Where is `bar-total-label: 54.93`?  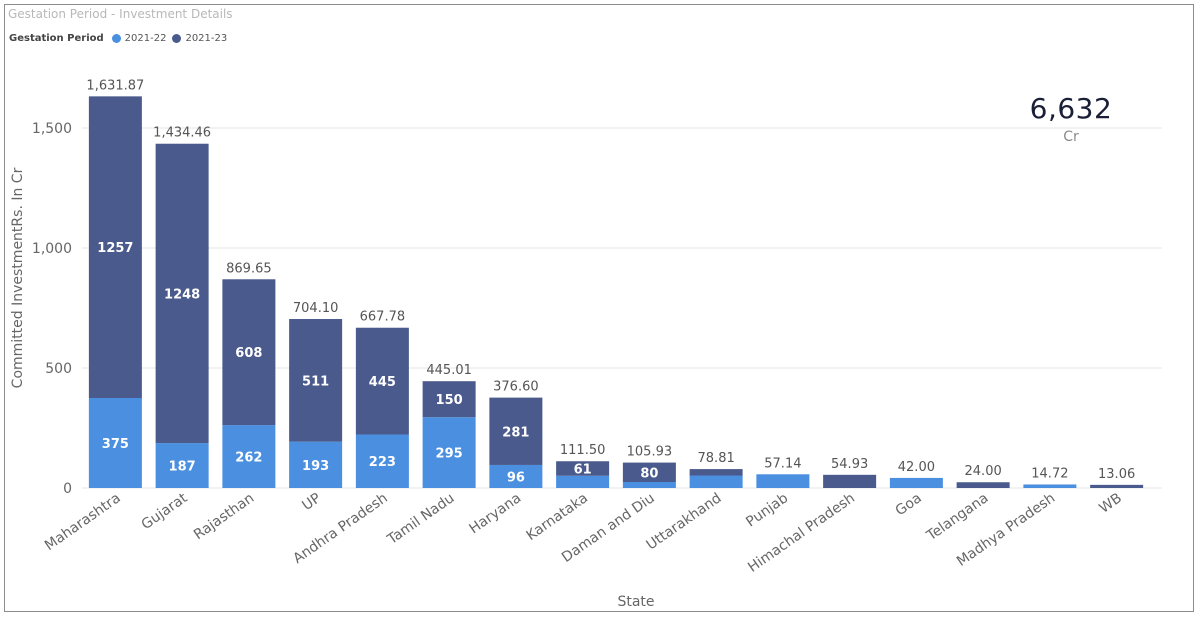 bar-total-label: 54.93 is located at coordinates (849, 464).